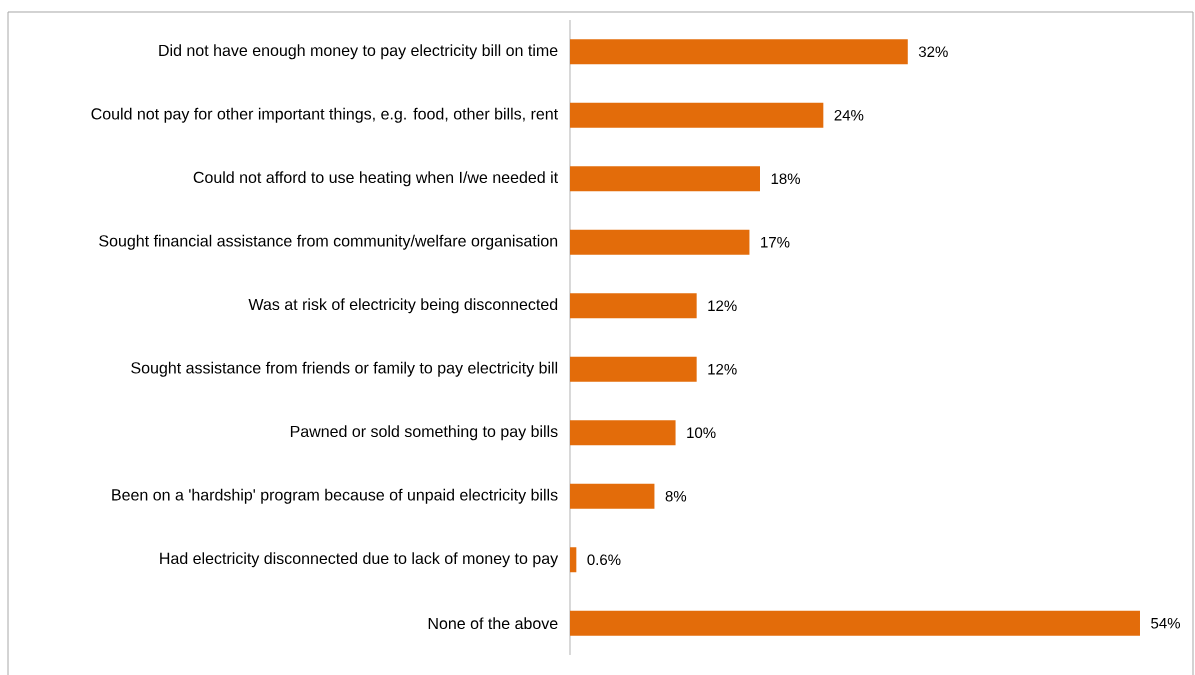 The width and height of the screenshot is (1195, 675). Describe the element at coordinates (933, 52) in the screenshot. I see `data-label: 32%` at that location.